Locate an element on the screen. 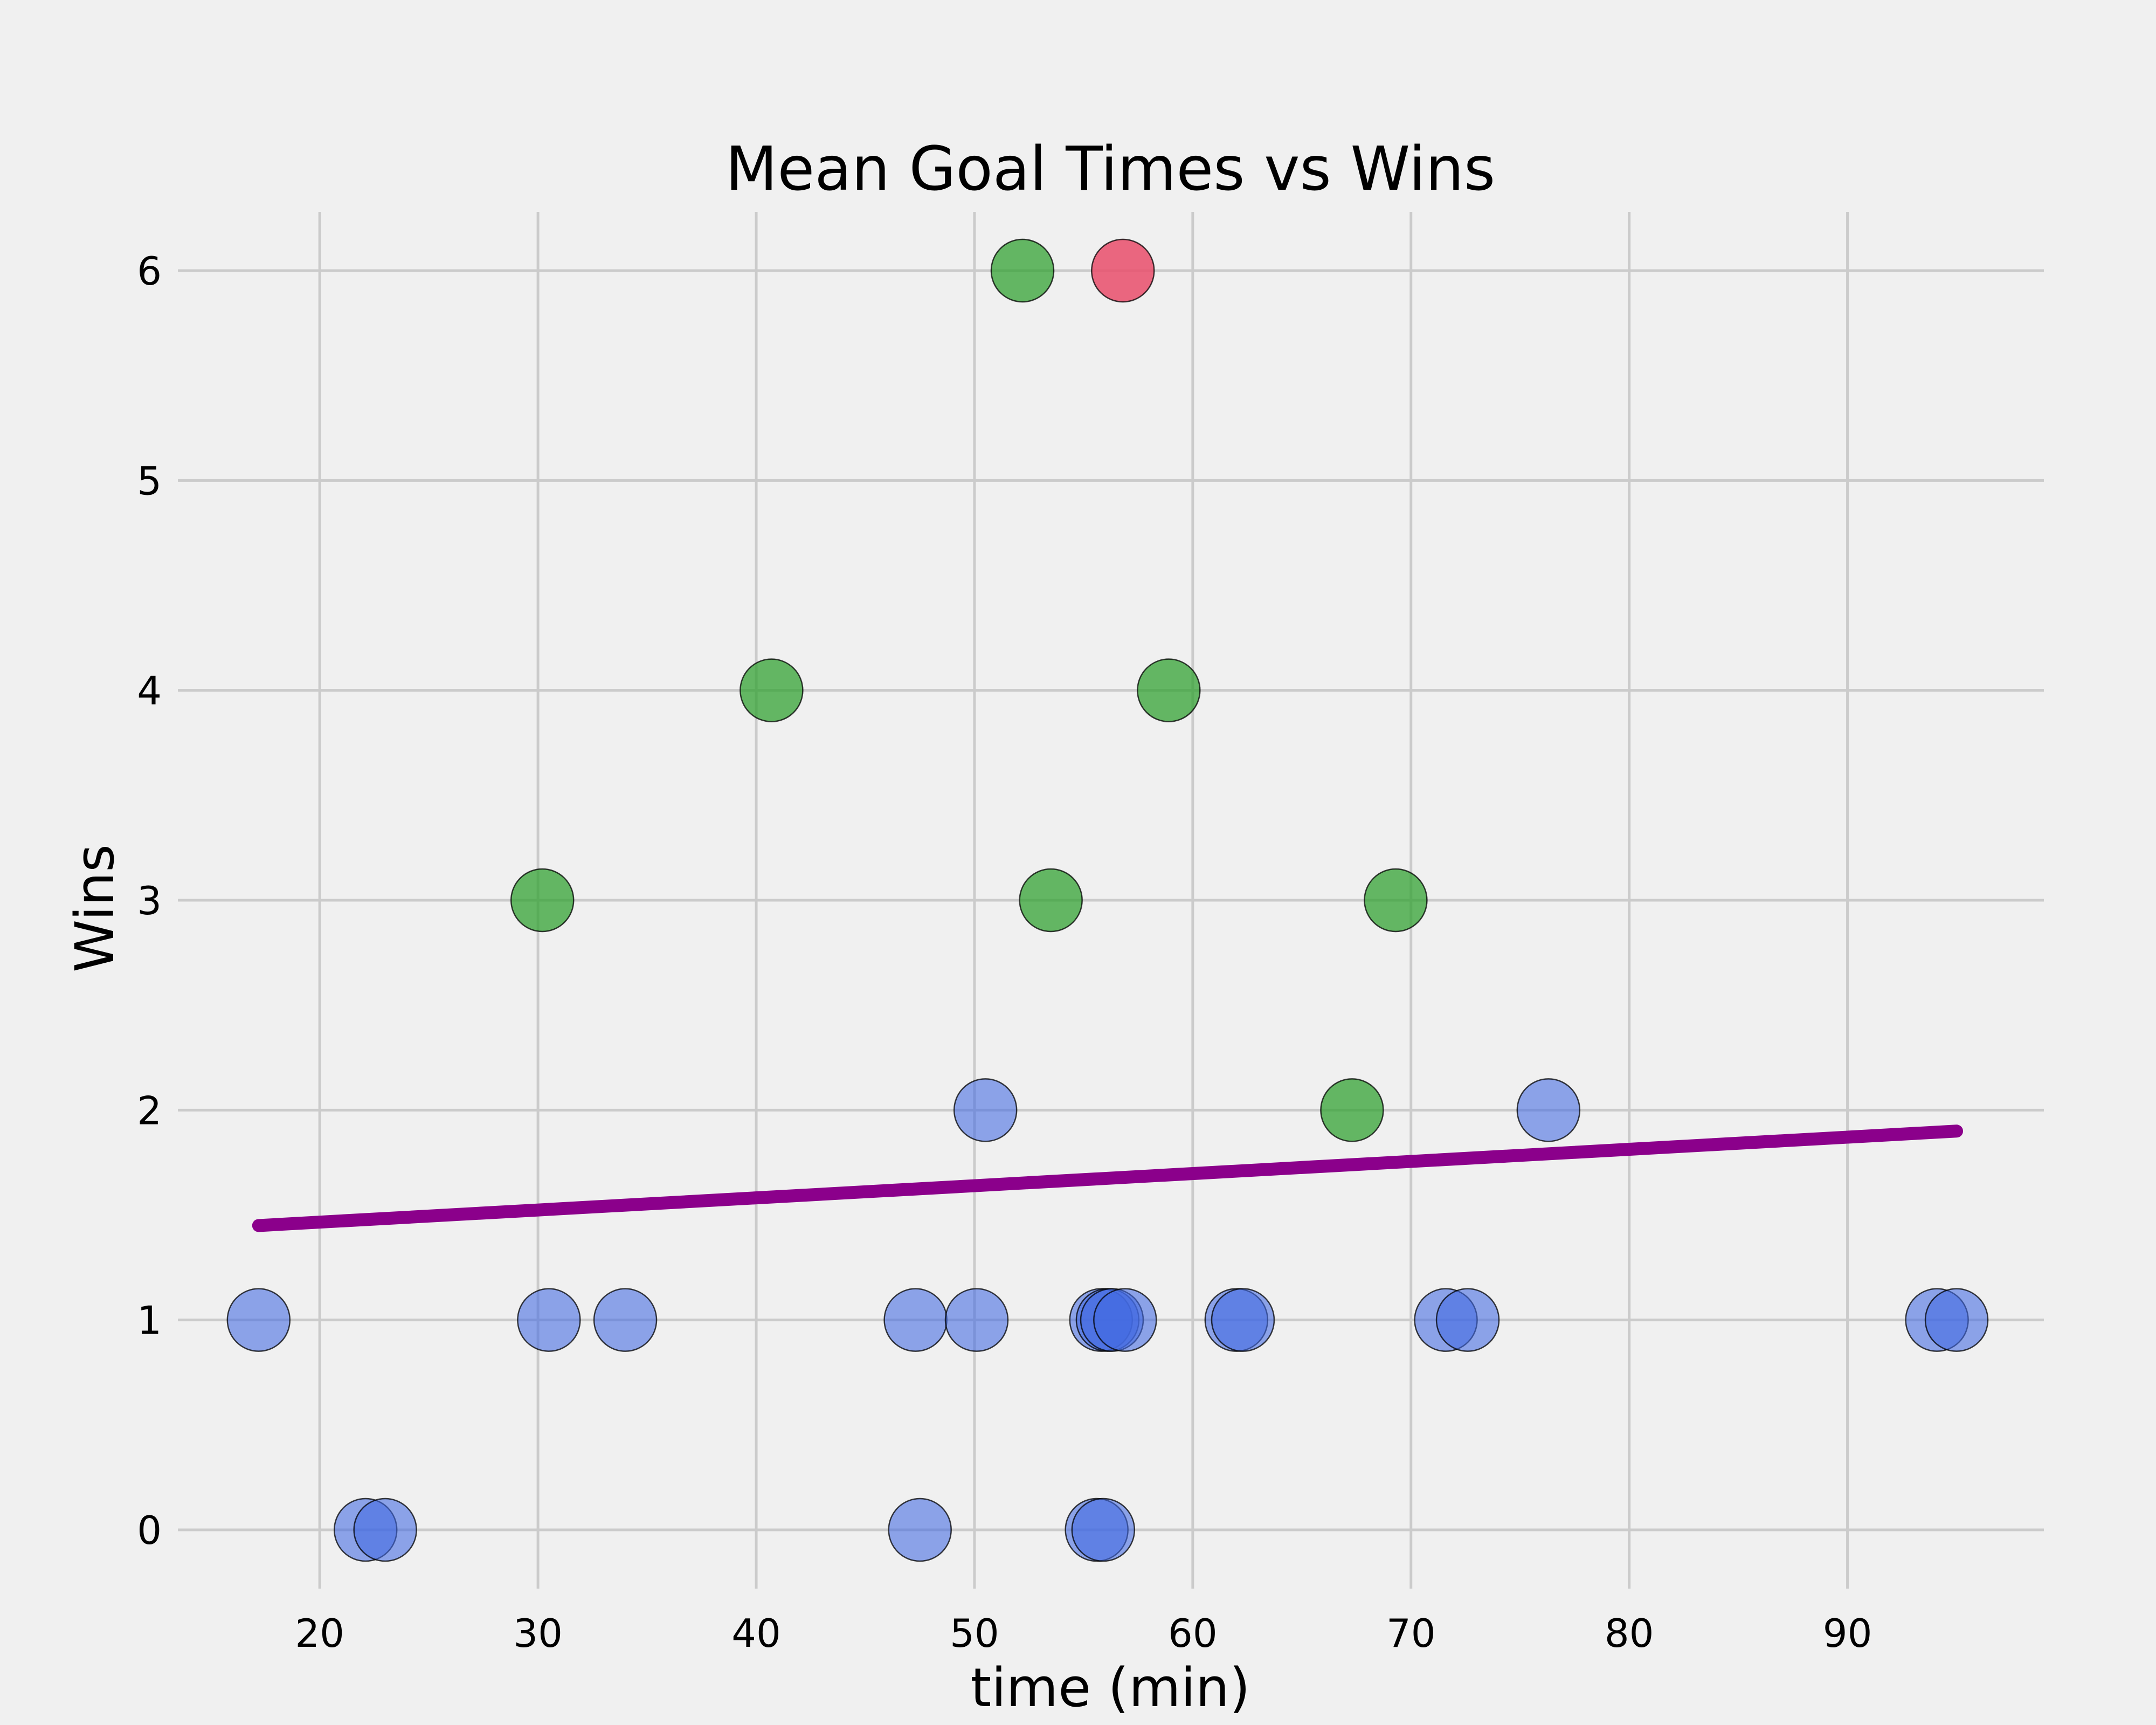  x-tick-label: 90 is located at coordinates (1847, 1633).